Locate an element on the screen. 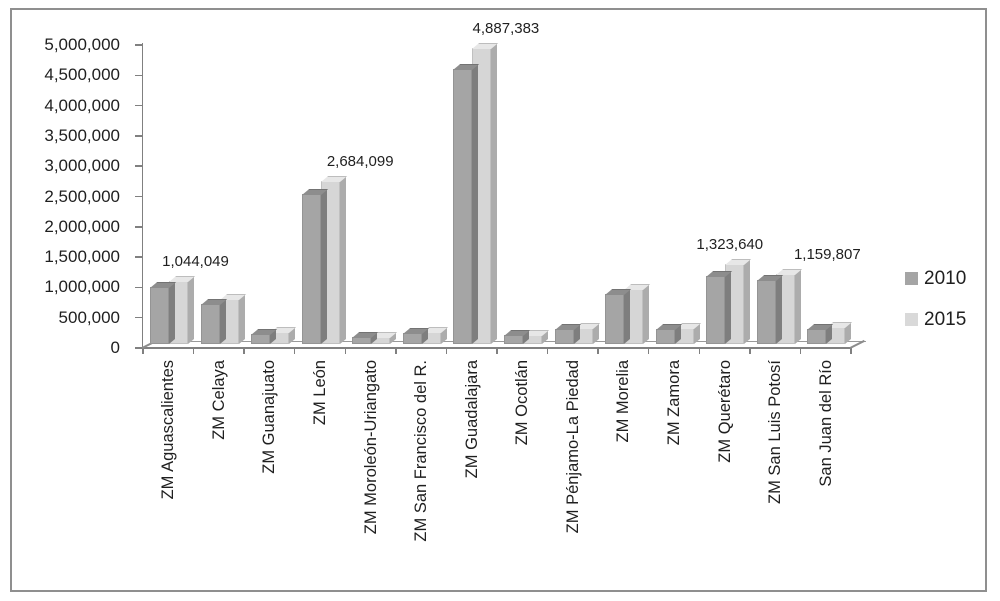 The width and height of the screenshot is (1000, 601). legend-label-2015: 2015 is located at coordinates (945, 319).